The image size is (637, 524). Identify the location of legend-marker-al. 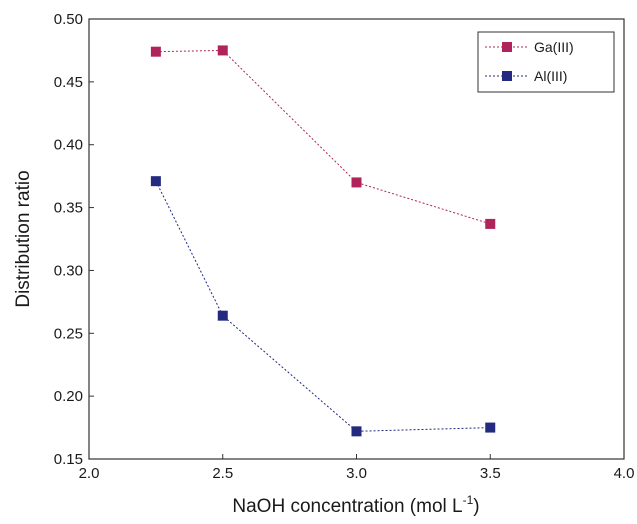
(507, 76).